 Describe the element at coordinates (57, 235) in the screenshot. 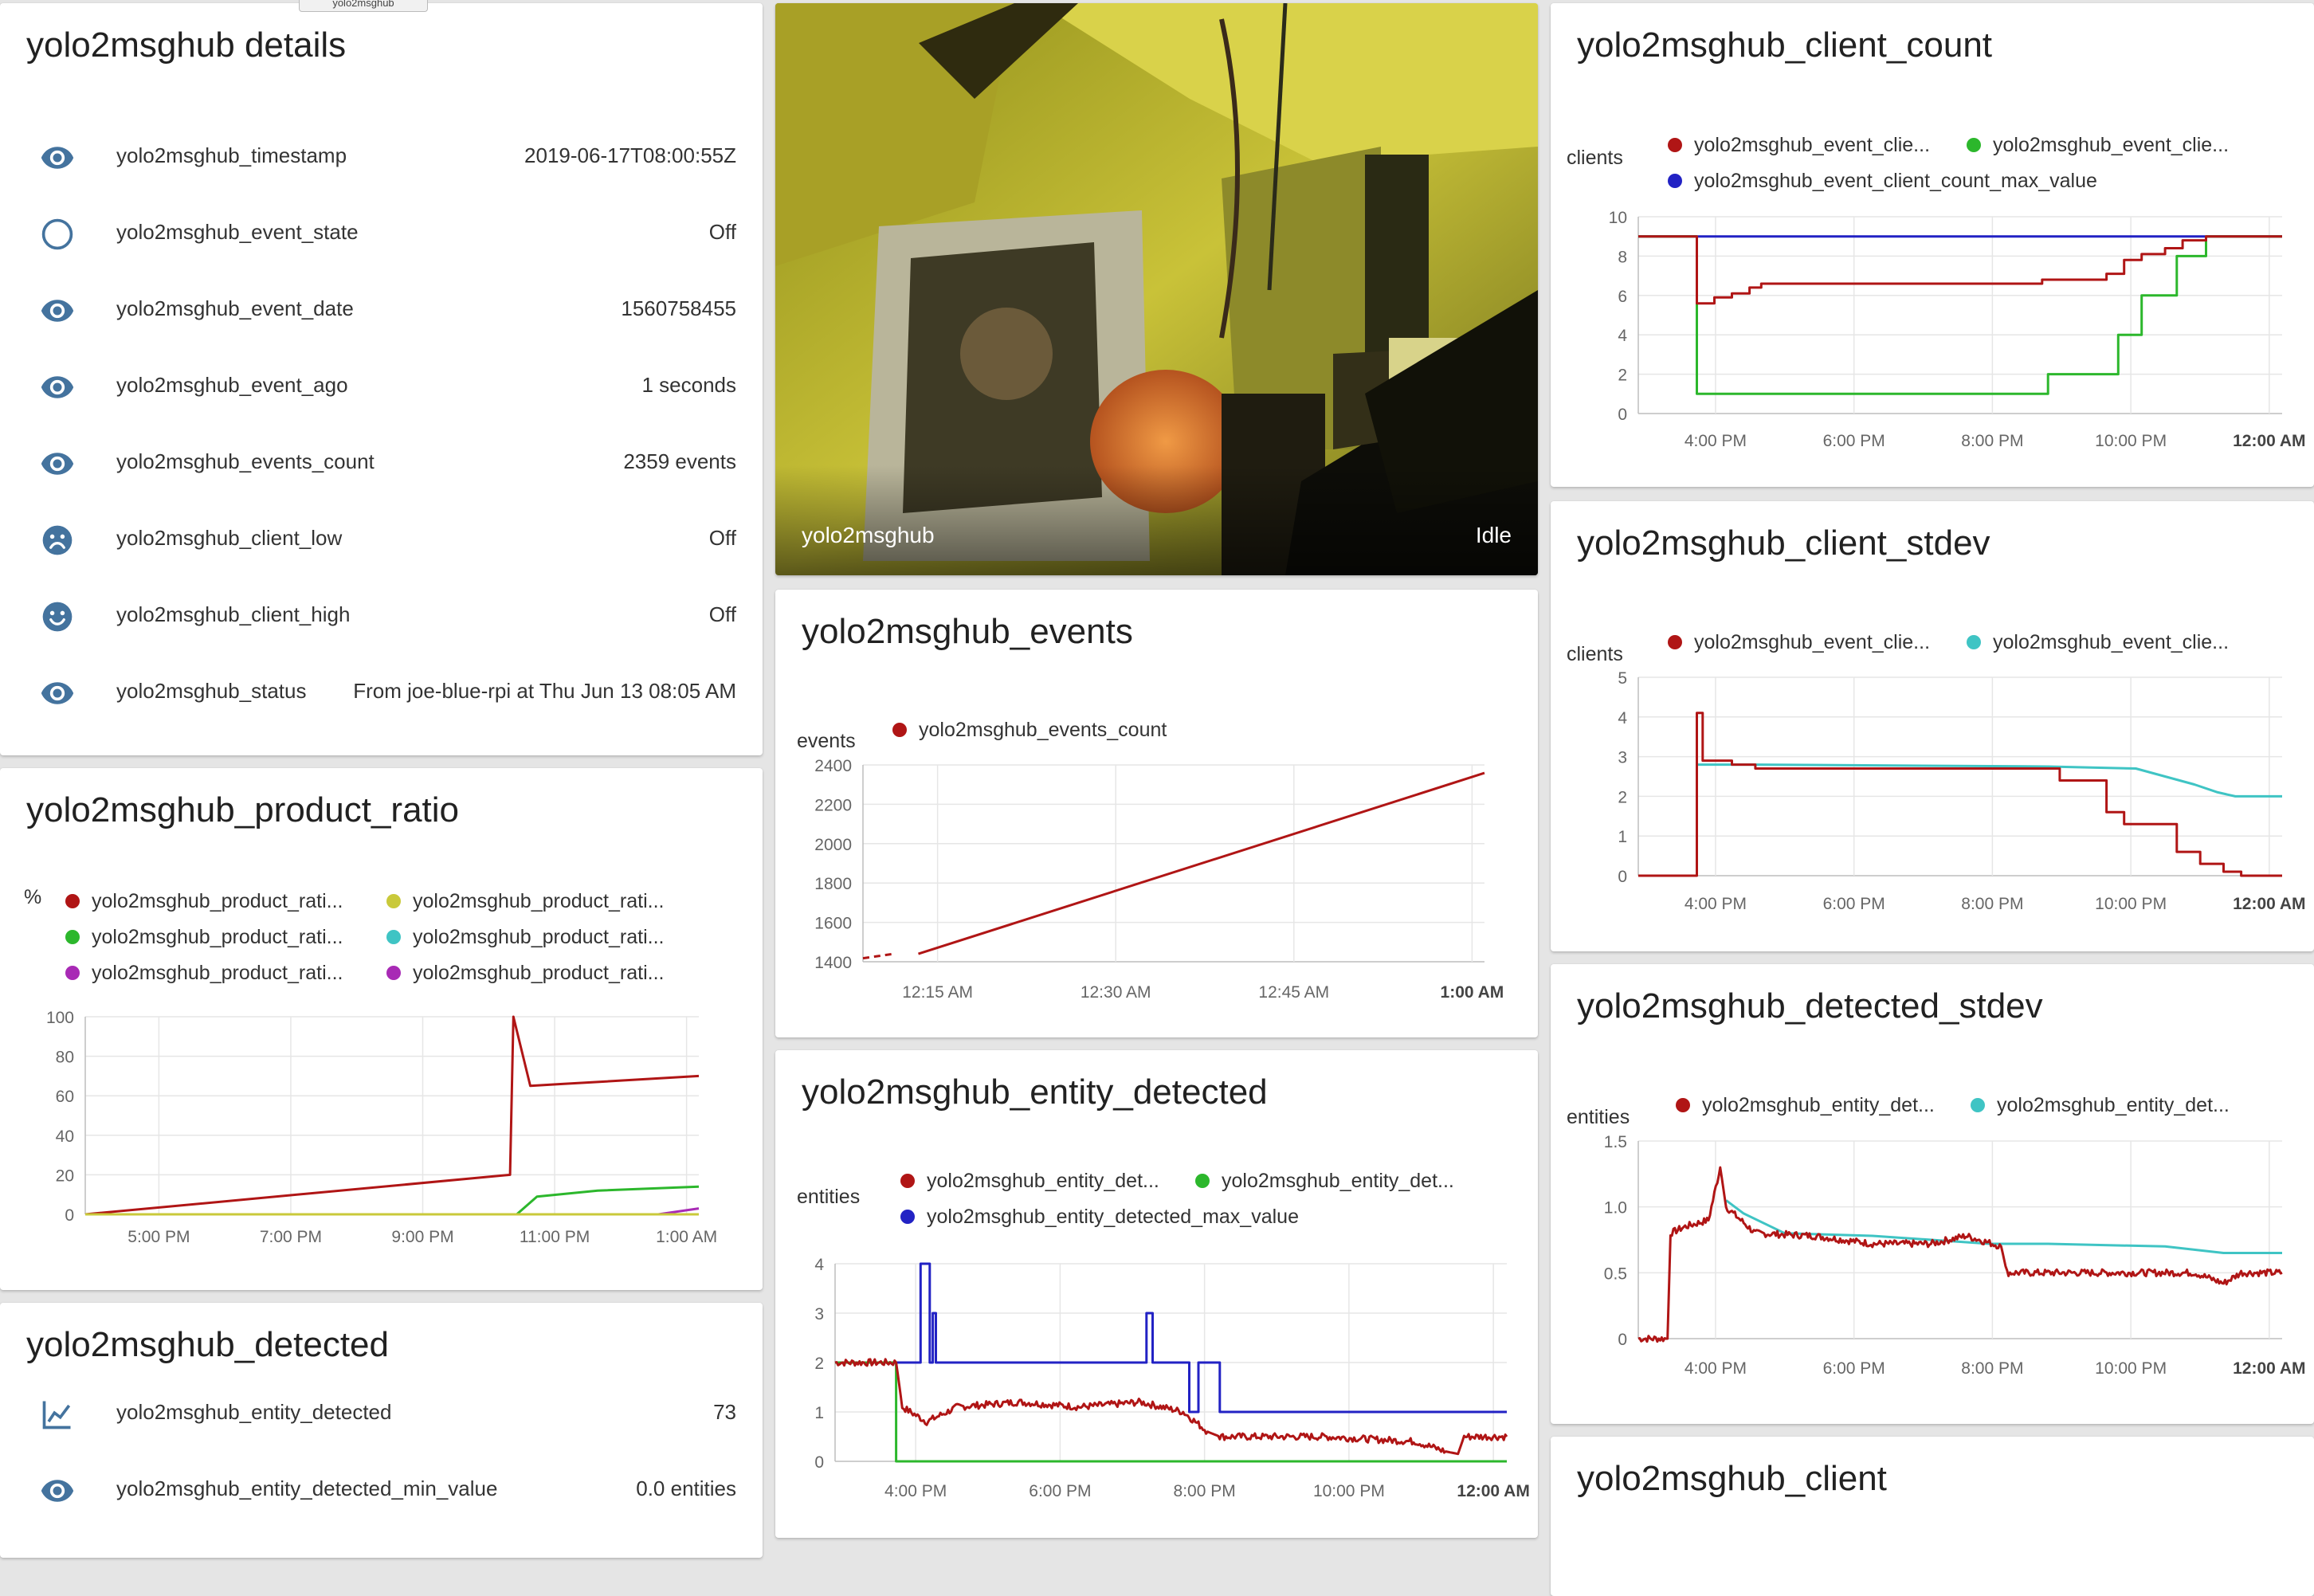

I see `circle-outline-icon` at that location.